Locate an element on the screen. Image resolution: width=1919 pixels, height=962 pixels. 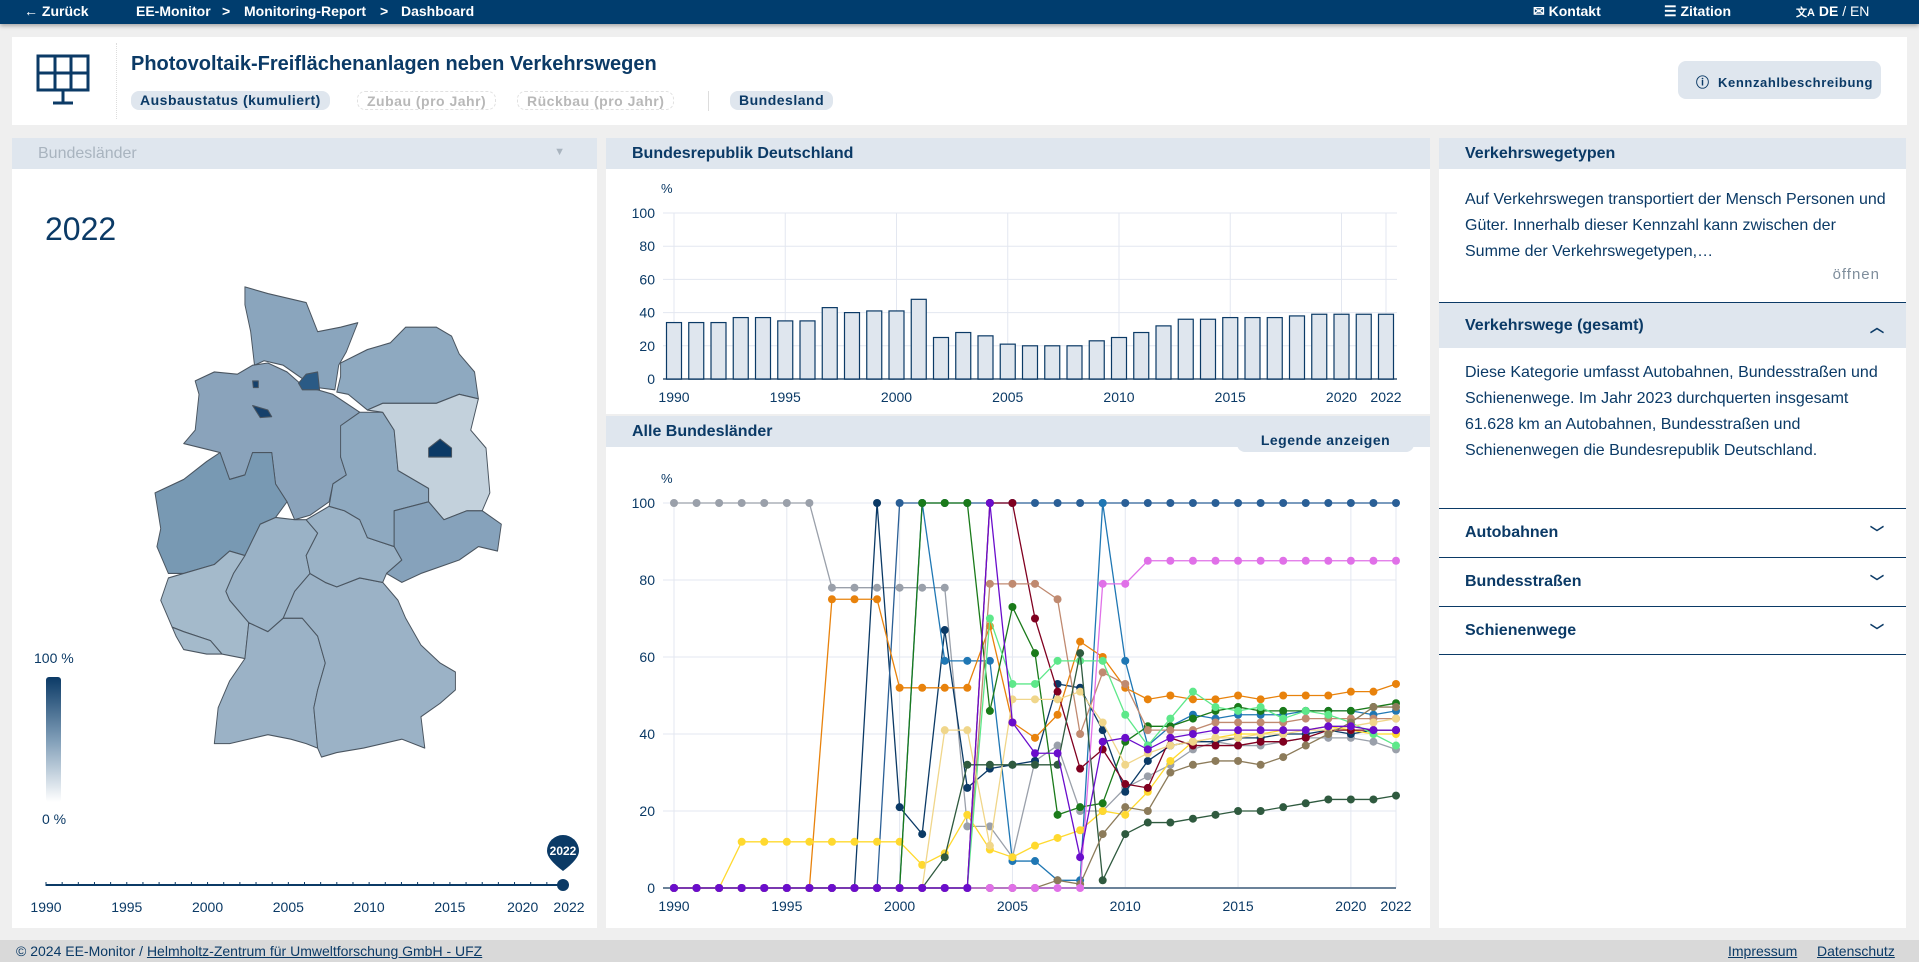
timeline-label: 1995 is located at coordinates (126, 907).